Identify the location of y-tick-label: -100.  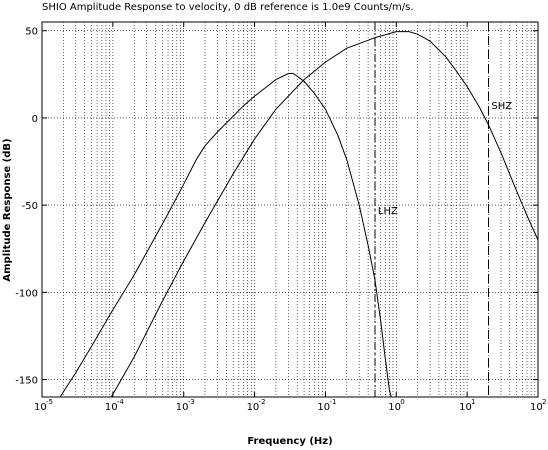
(26, 293).